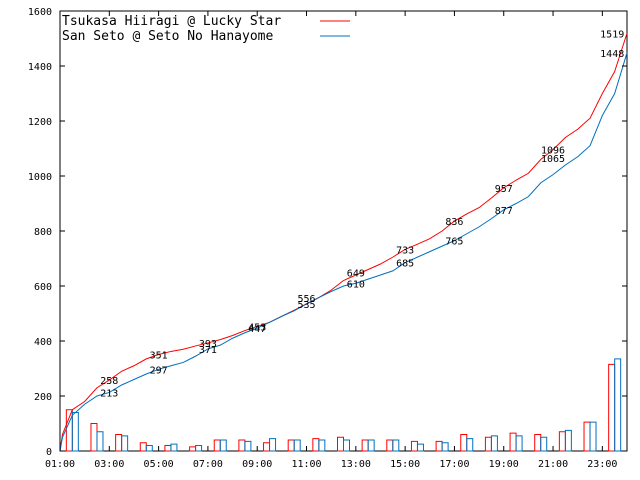 The image size is (640, 480). Describe the element at coordinates (454, 242) in the screenshot. I see `data-label-series-2-8: 765` at that location.